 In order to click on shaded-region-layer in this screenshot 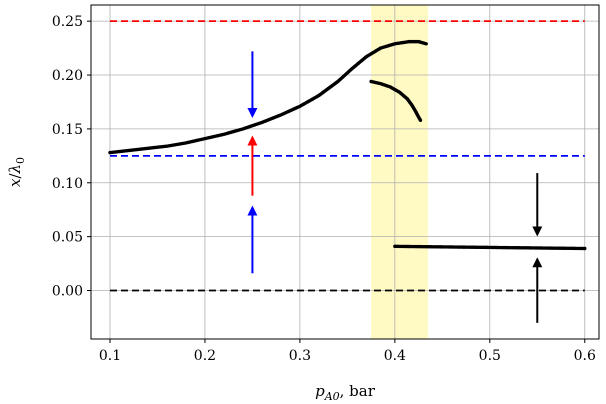, I will do `click(400, 172)`.